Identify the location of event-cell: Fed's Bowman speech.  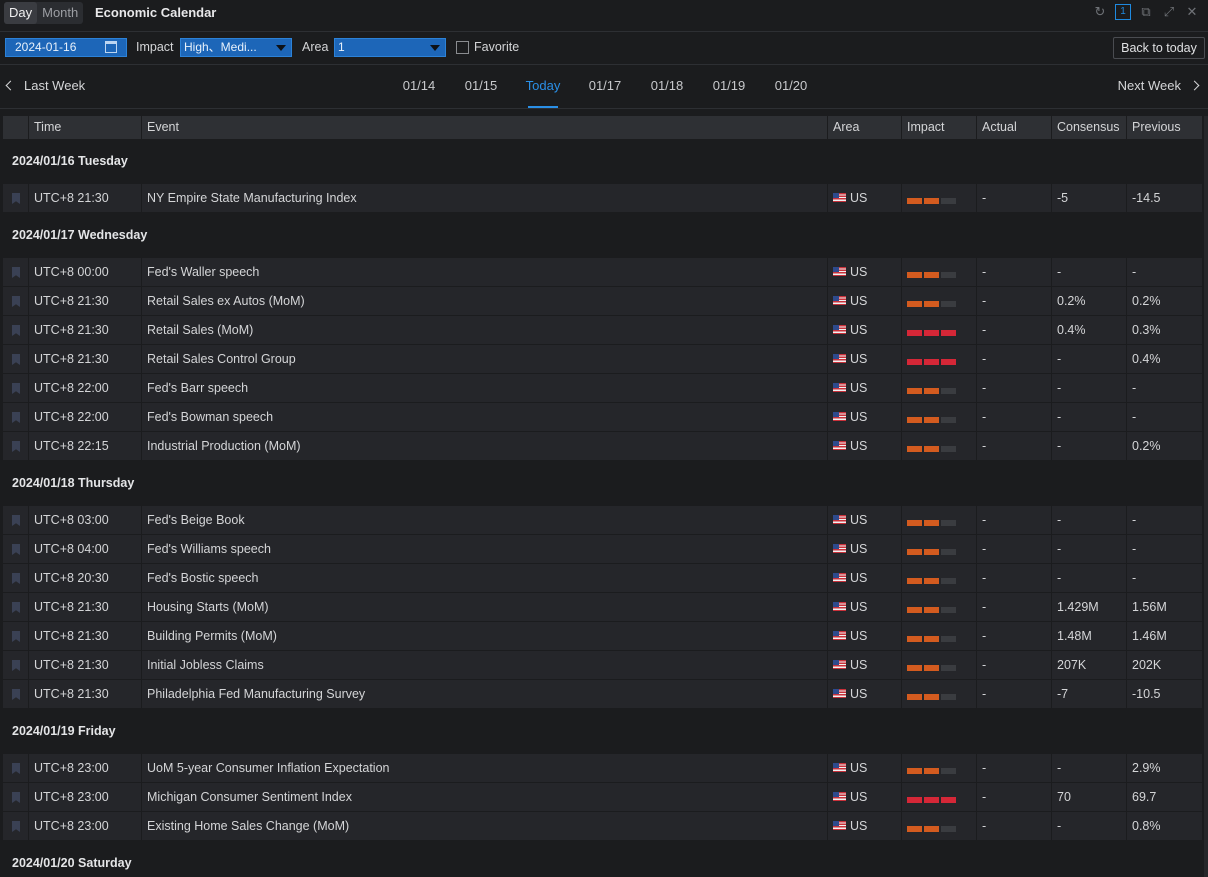
(485, 417).